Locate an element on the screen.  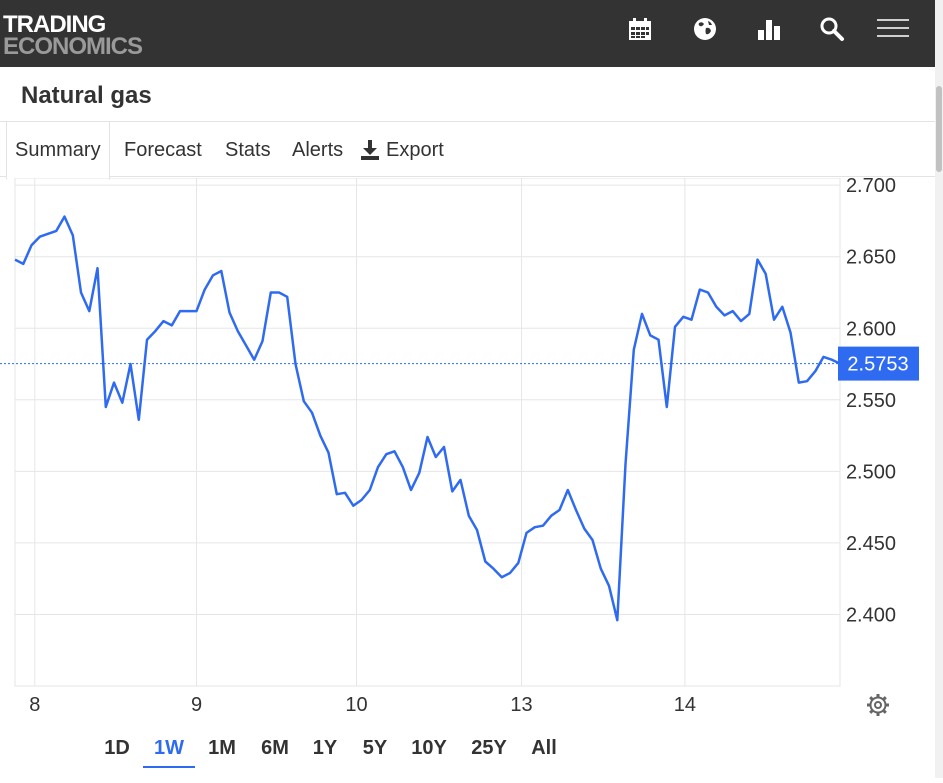
range-25y: 25Y is located at coordinates (489, 748).